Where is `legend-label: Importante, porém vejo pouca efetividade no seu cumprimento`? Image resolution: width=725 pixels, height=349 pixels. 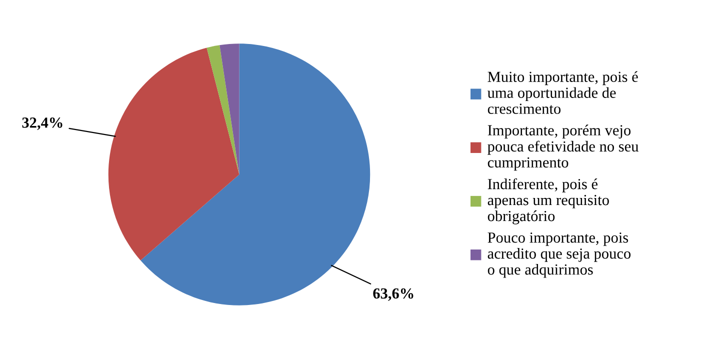 legend-label: Importante, porém vejo pouca efetividade no seu cumprimento is located at coordinates (563, 147).